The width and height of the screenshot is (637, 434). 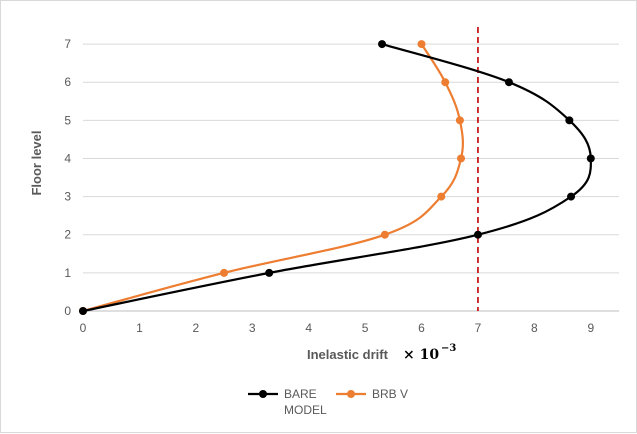 I want to click on x-tick-label: 9, so click(x=590, y=328).